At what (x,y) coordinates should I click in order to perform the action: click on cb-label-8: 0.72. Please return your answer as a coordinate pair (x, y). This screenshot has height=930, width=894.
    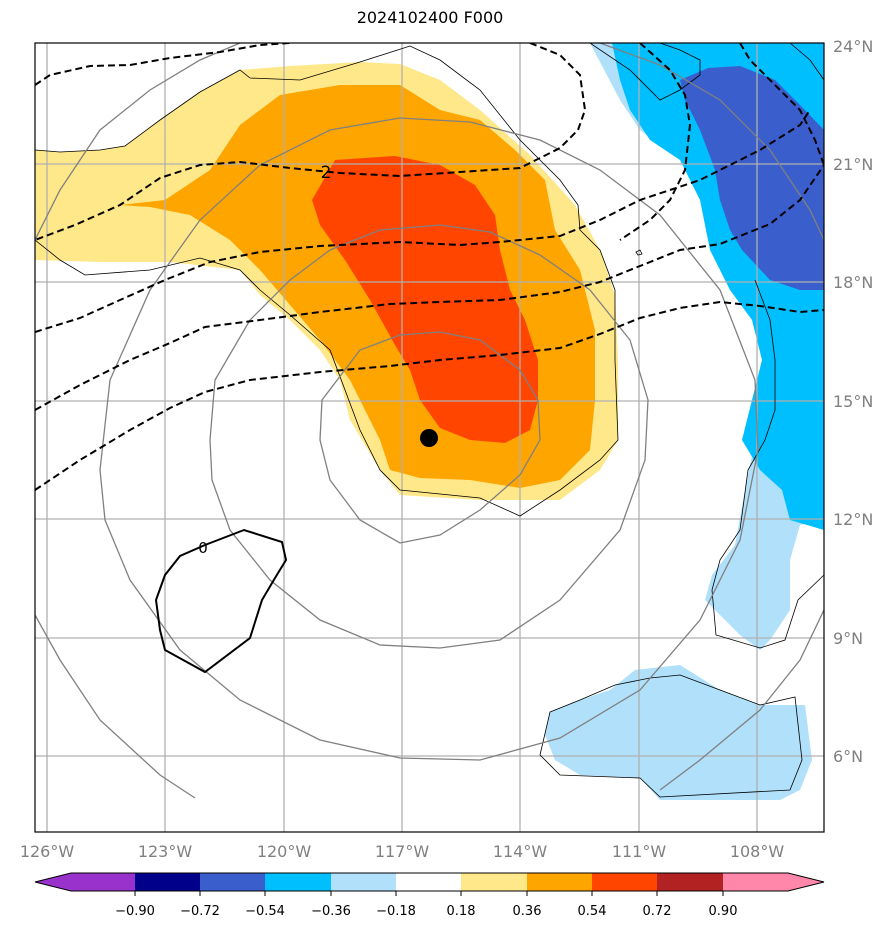
    Looking at the image, I should click on (657, 911).